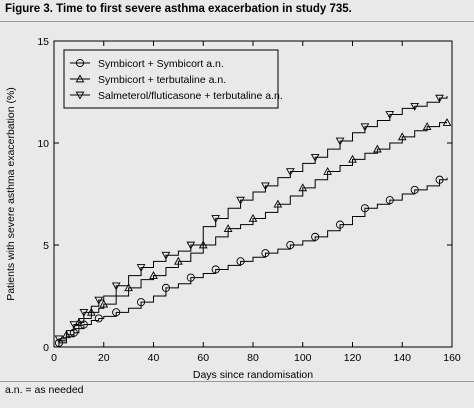 This screenshot has height=408, width=474. Describe the element at coordinates (43, 144) in the screenshot. I see `y-tick-label: 10` at that location.